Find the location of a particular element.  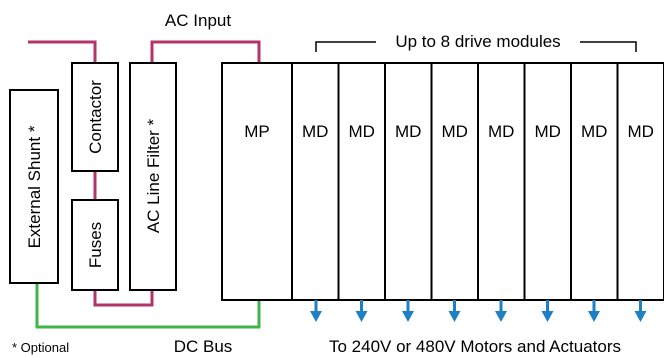

dc-bus-label: DC Bus is located at coordinates (203, 346).